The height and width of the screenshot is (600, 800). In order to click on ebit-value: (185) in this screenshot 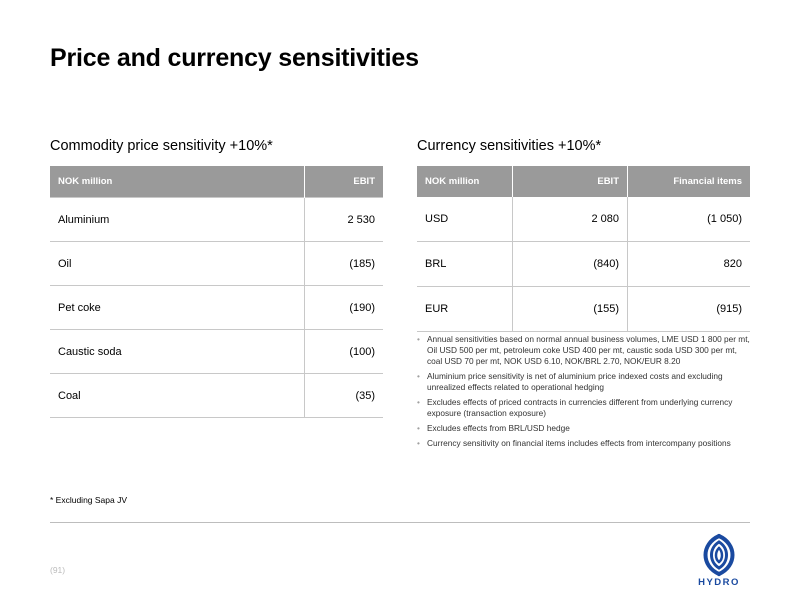, I will do `click(343, 263)`.